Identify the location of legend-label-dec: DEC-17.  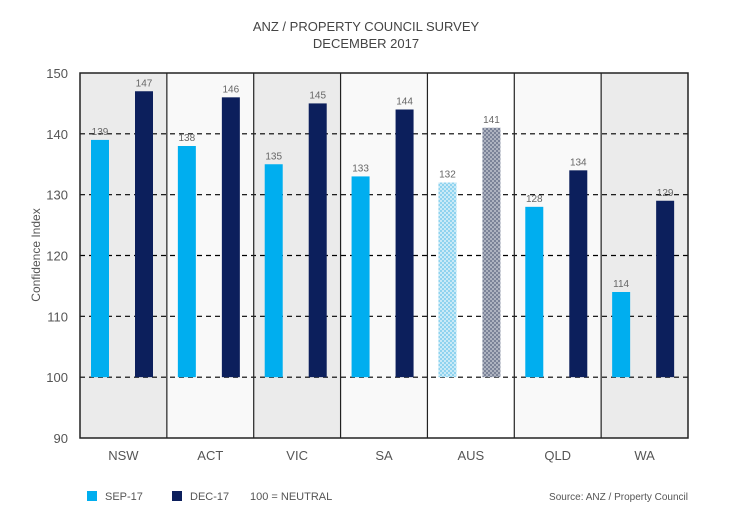
(209, 497).